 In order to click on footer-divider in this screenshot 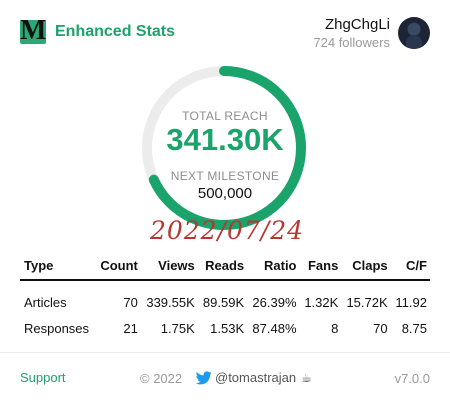, I will do `click(225, 352)`.